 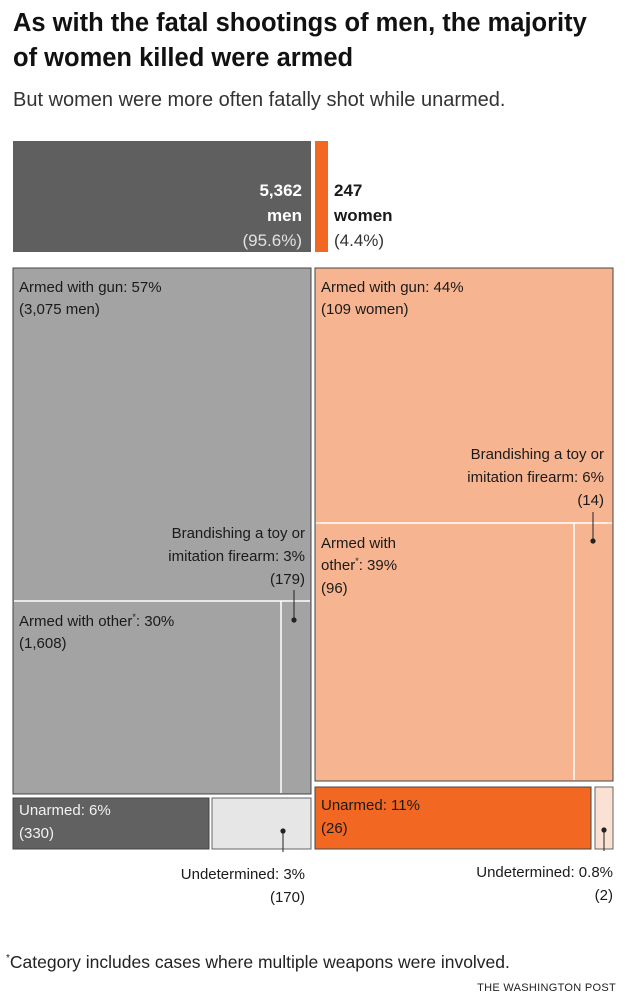 What do you see at coordinates (43, 643) in the screenshot?
I see `men-other-count: (1,608)` at bounding box center [43, 643].